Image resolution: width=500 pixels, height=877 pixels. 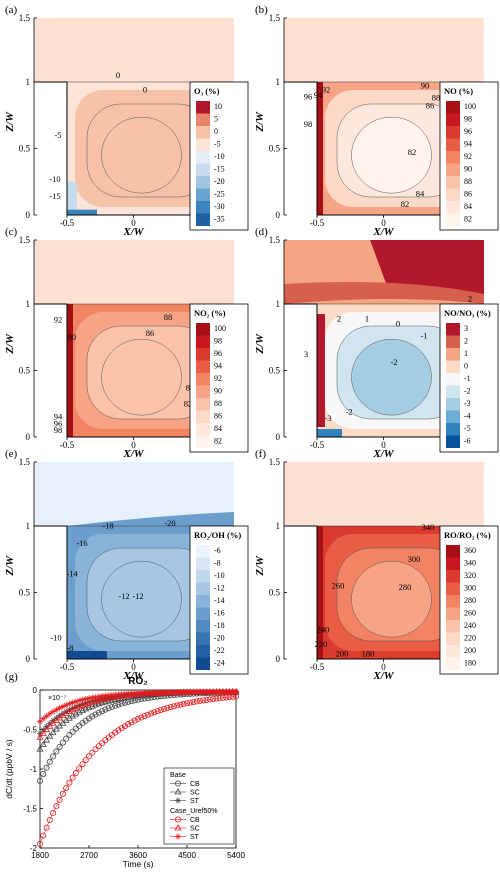 What do you see at coordinates (169, 523) in the screenshot?
I see `contour-label: -20` at bounding box center [169, 523].